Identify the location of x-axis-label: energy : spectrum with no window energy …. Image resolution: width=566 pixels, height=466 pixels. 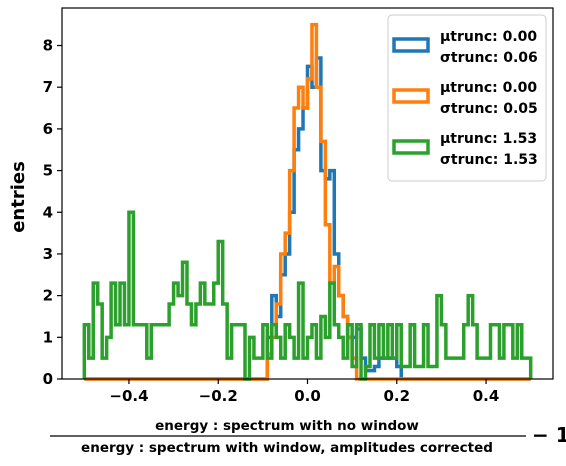
(308, 437).